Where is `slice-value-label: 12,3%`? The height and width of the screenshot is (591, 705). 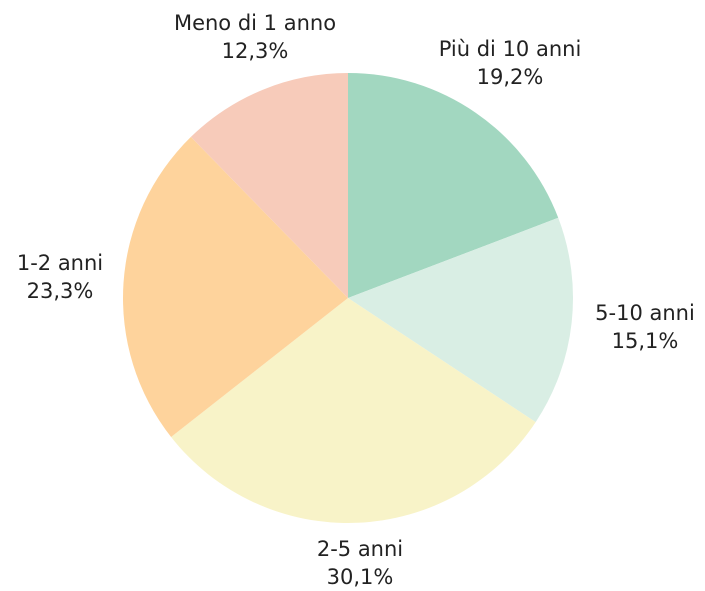 slice-value-label: 12,3% is located at coordinates (255, 51).